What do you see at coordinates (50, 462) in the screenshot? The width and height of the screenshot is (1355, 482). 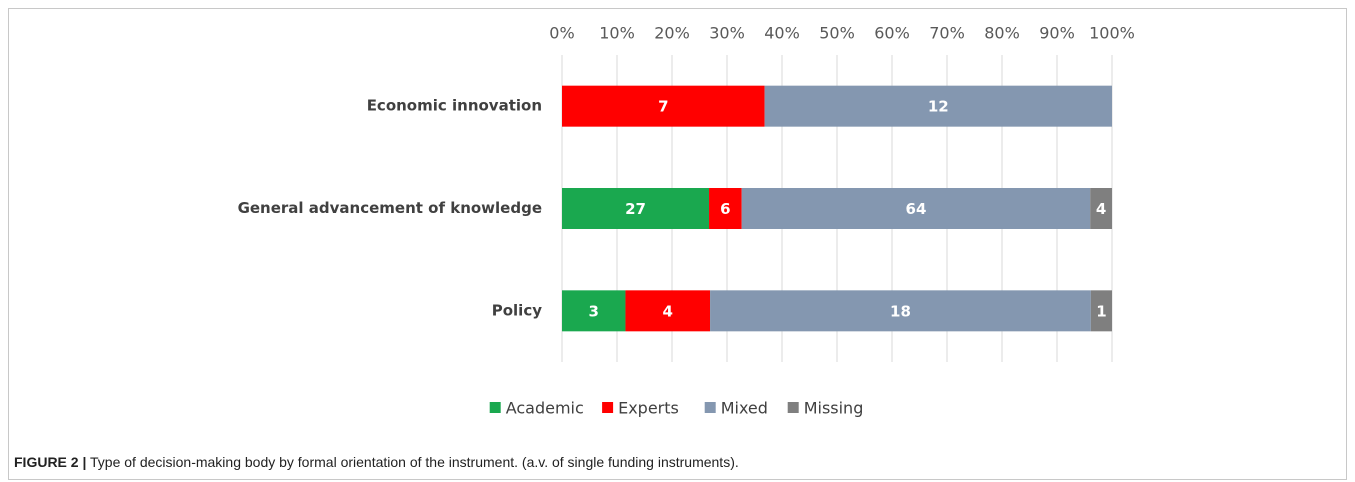 I see `caption-label: FIGURE 2 |` at bounding box center [50, 462].